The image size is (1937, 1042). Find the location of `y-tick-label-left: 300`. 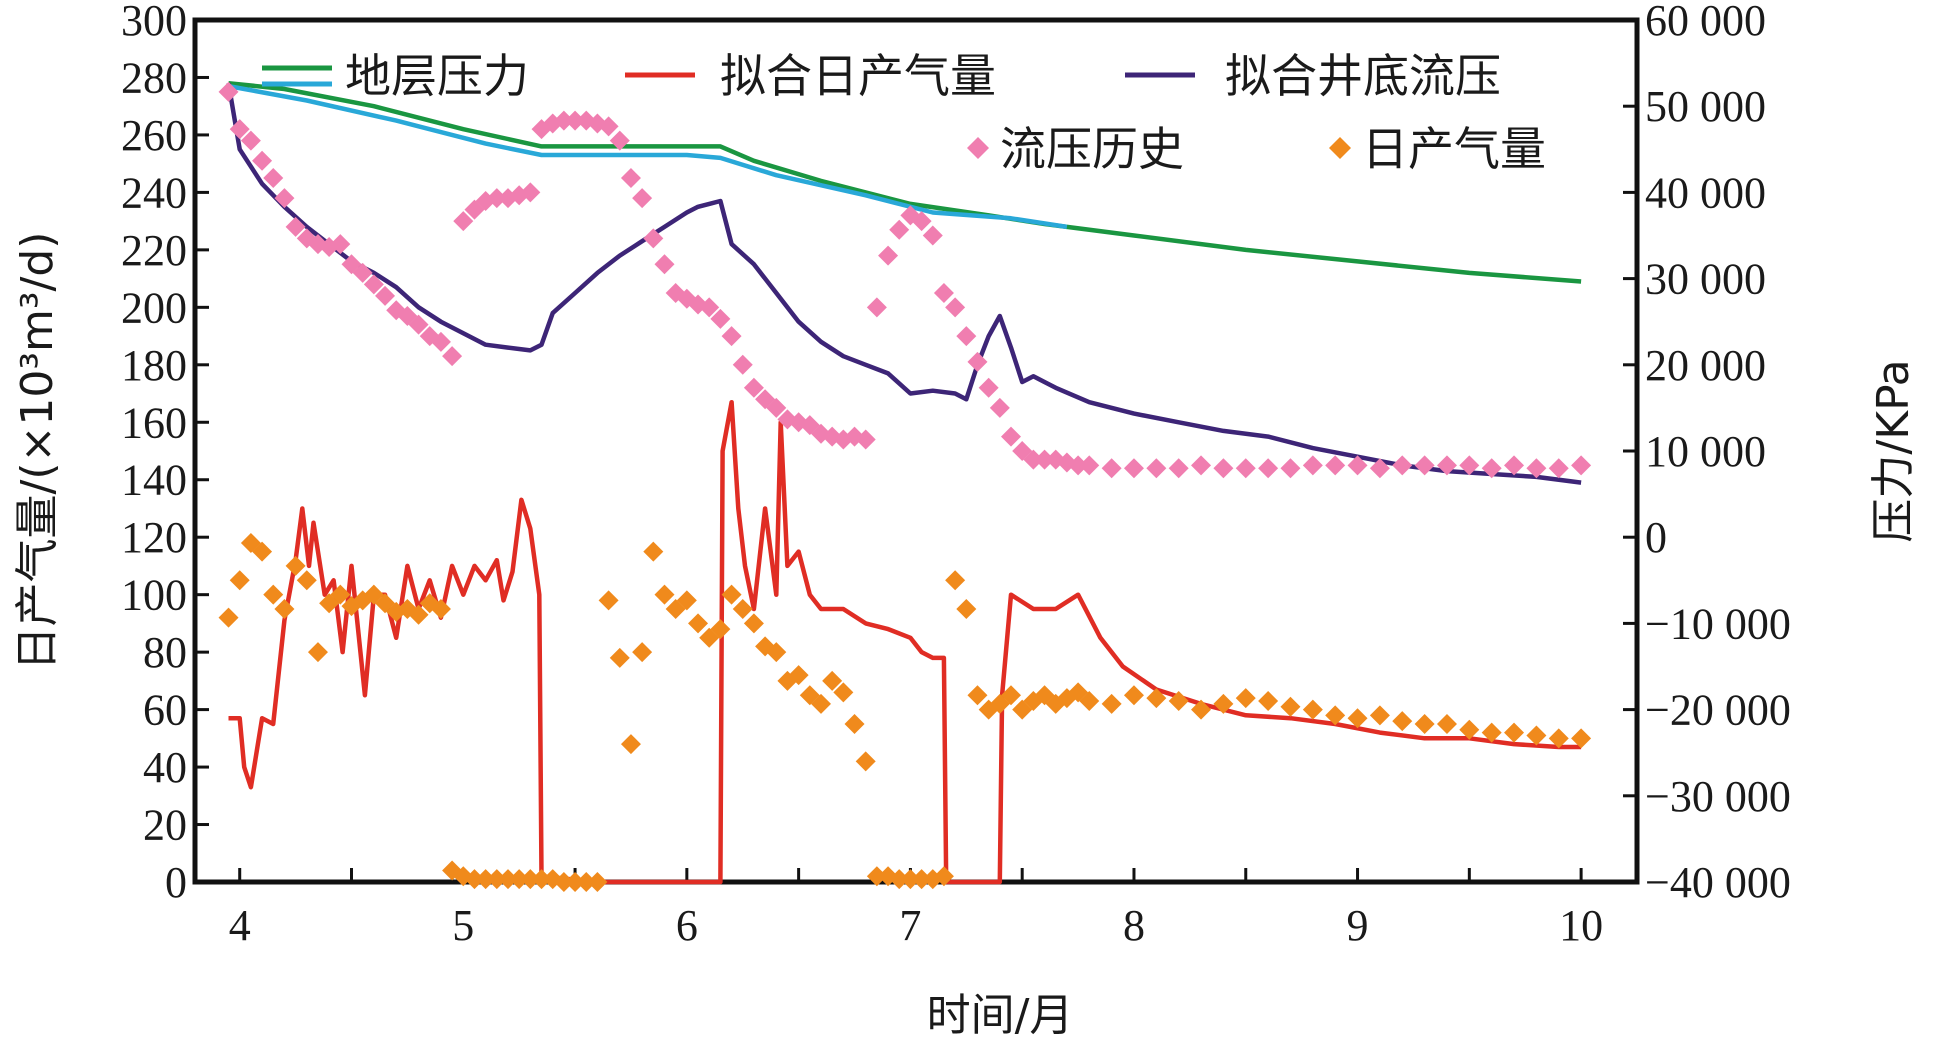

y-tick-label-left: 300 is located at coordinates (154, 22).